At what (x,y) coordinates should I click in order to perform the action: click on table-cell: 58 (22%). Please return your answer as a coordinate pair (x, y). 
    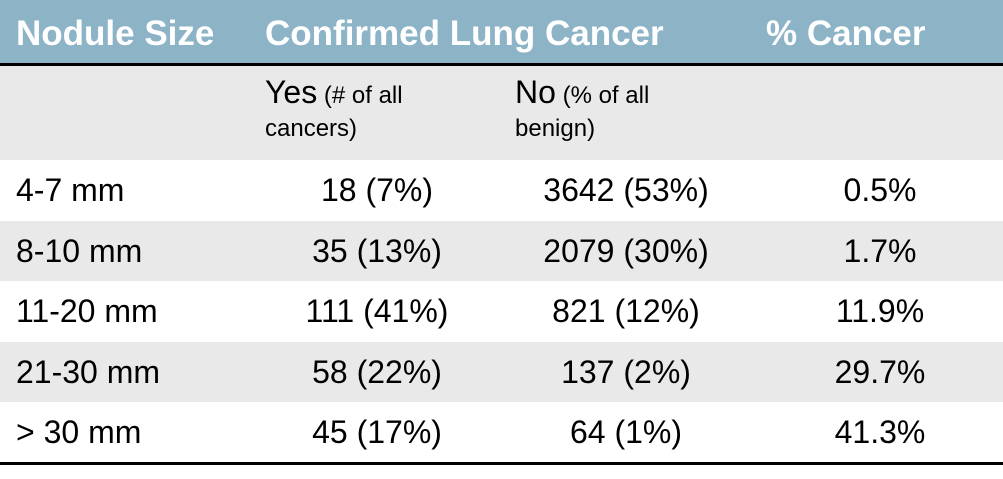
    Looking at the image, I should click on (377, 371).